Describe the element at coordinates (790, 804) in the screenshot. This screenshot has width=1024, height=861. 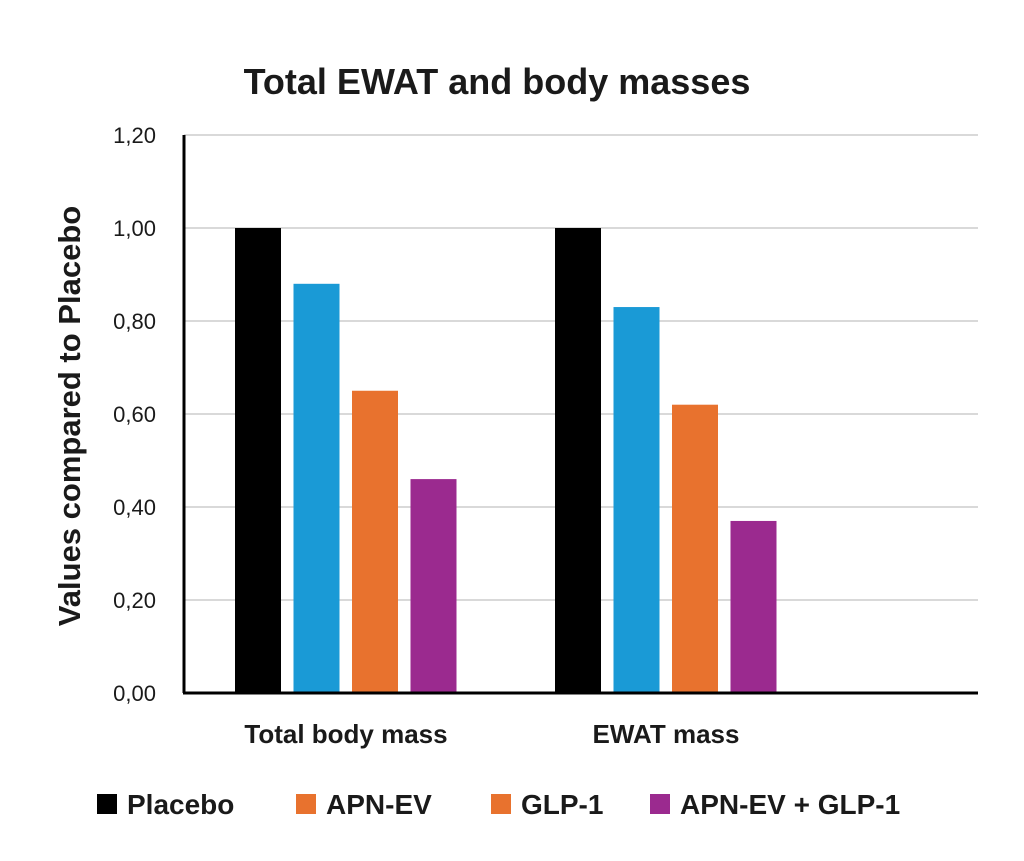
I see `legend-label: APN-EV + GLP-1` at that location.